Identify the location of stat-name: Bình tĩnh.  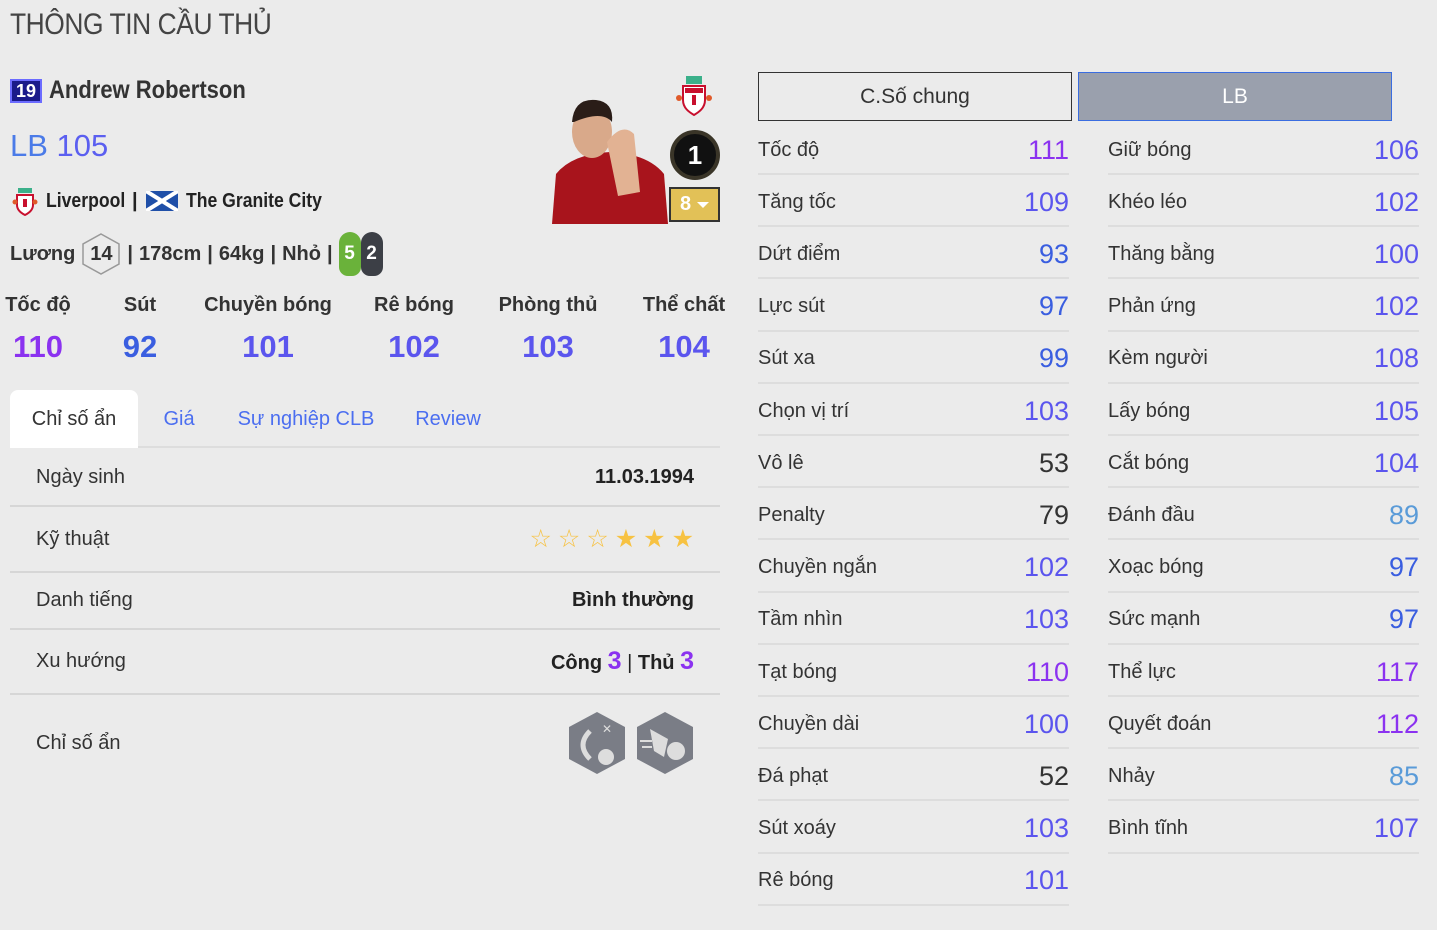
(1148, 828).